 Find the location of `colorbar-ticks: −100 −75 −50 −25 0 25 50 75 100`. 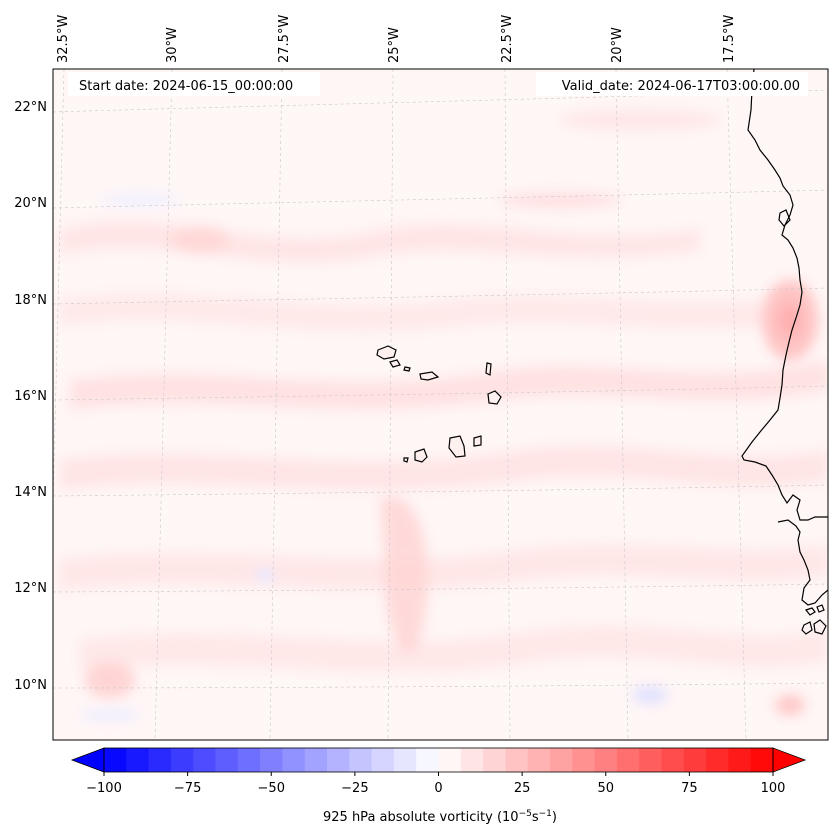

colorbar-ticks: −100 −75 −50 −25 0 25 50 75 100 is located at coordinates (435, 784).